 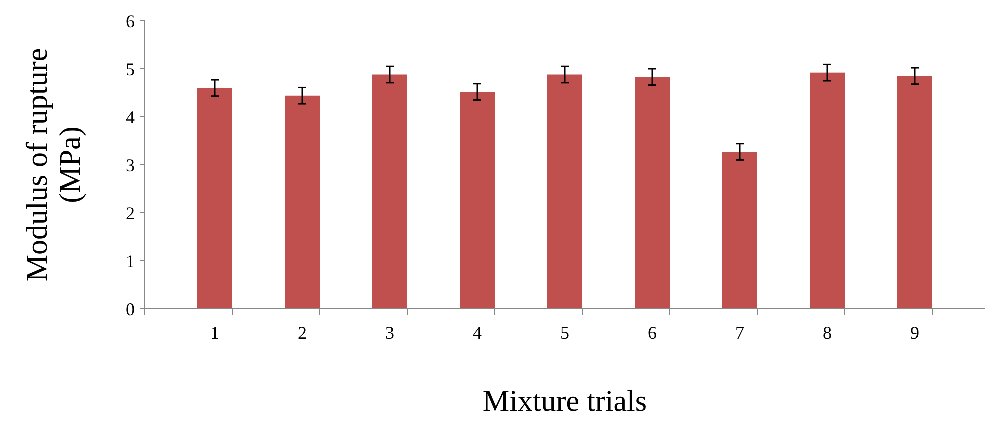 What do you see at coordinates (565, 333) in the screenshot?
I see `x-tick-label: 5` at bounding box center [565, 333].